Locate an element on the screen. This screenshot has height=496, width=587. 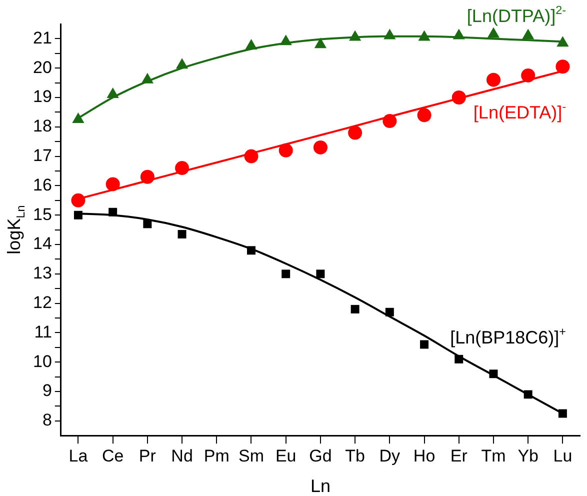
x-axis-title: Ln is located at coordinates (320, 486).